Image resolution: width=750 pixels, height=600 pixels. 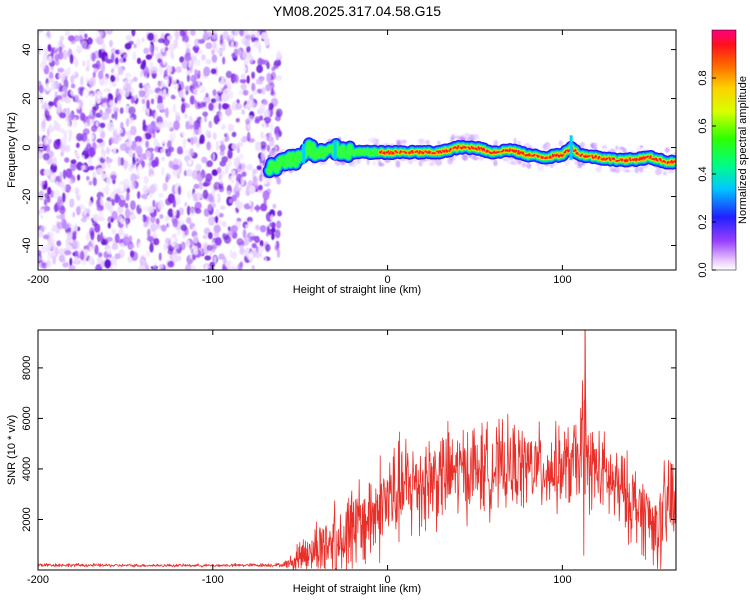 I want to click on spectrogram-y-tick-label: -40, so click(x=27, y=246).